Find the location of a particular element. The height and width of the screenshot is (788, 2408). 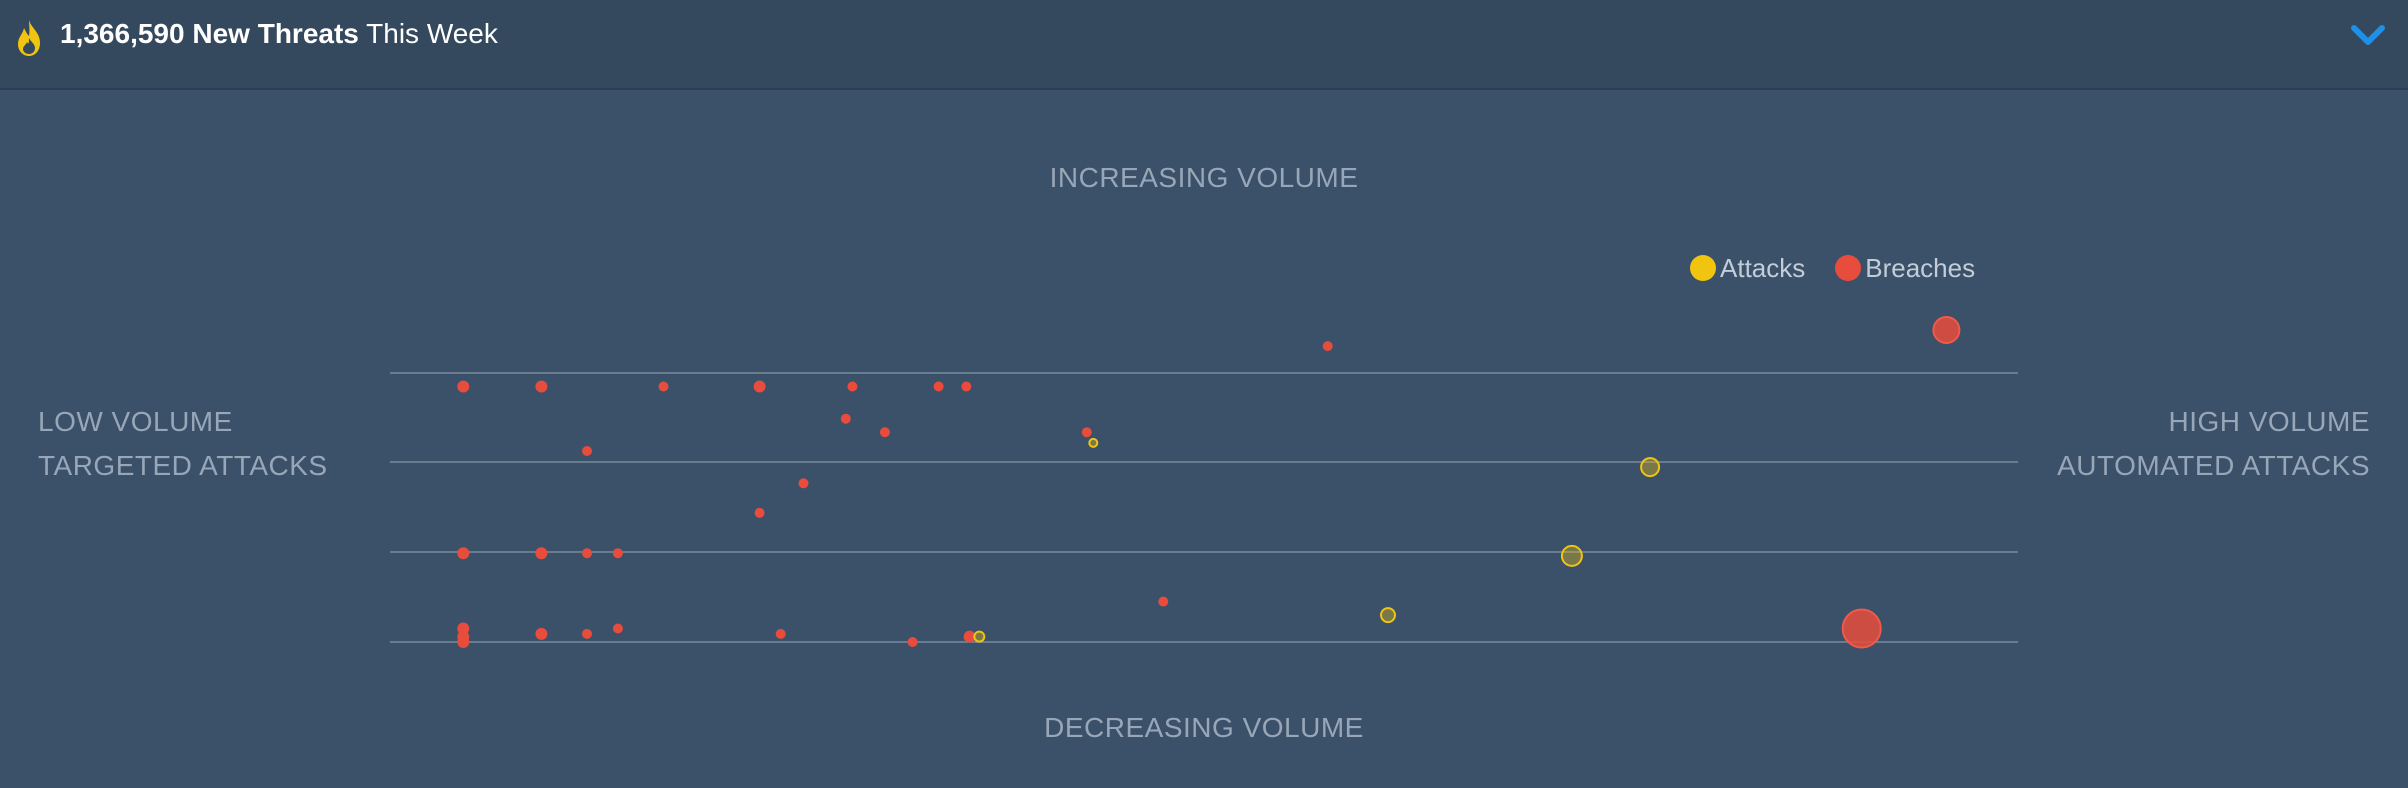

axis-label-left-line2: TARGETED ATTACKS is located at coordinates (183, 465).